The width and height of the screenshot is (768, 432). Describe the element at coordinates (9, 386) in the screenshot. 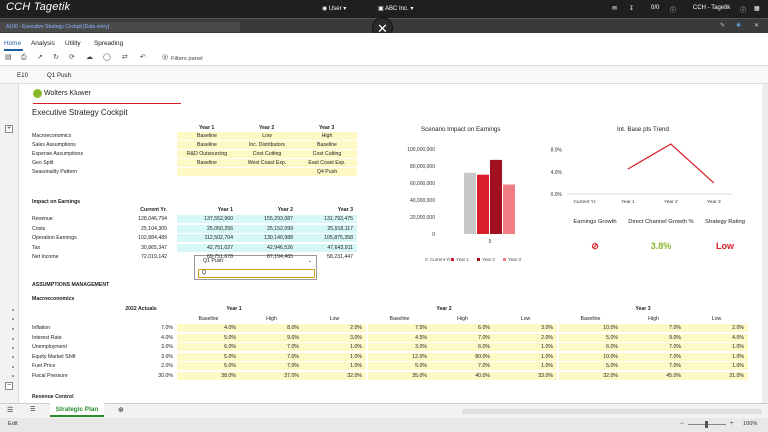

I see `collapse-button: −` at that location.